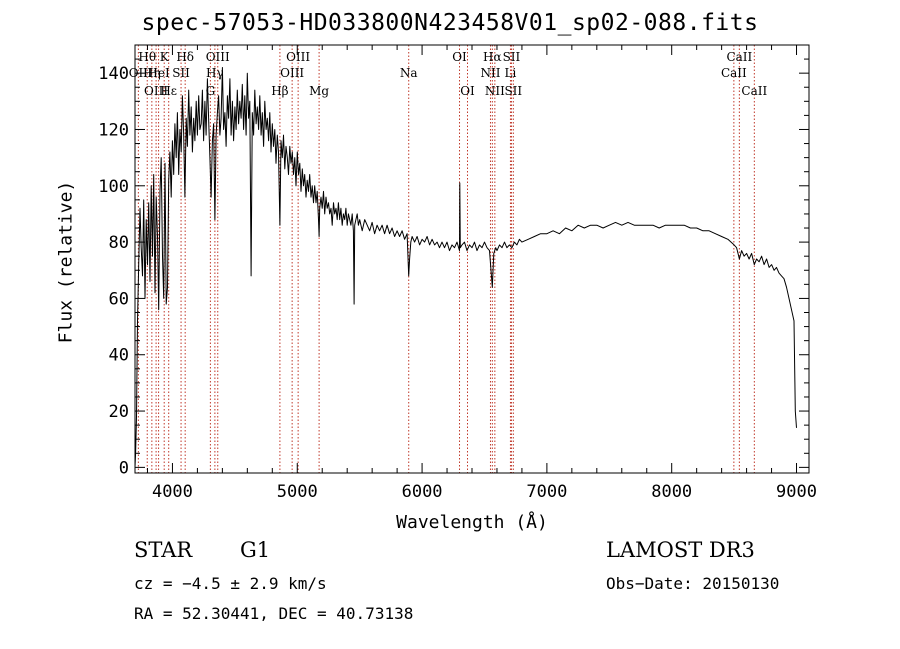 The height and width of the screenshot is (649, 900). Describe the element at coordinates (319, 91) in the screenshot. I see `line-marker-label-15: Mg` at that location.